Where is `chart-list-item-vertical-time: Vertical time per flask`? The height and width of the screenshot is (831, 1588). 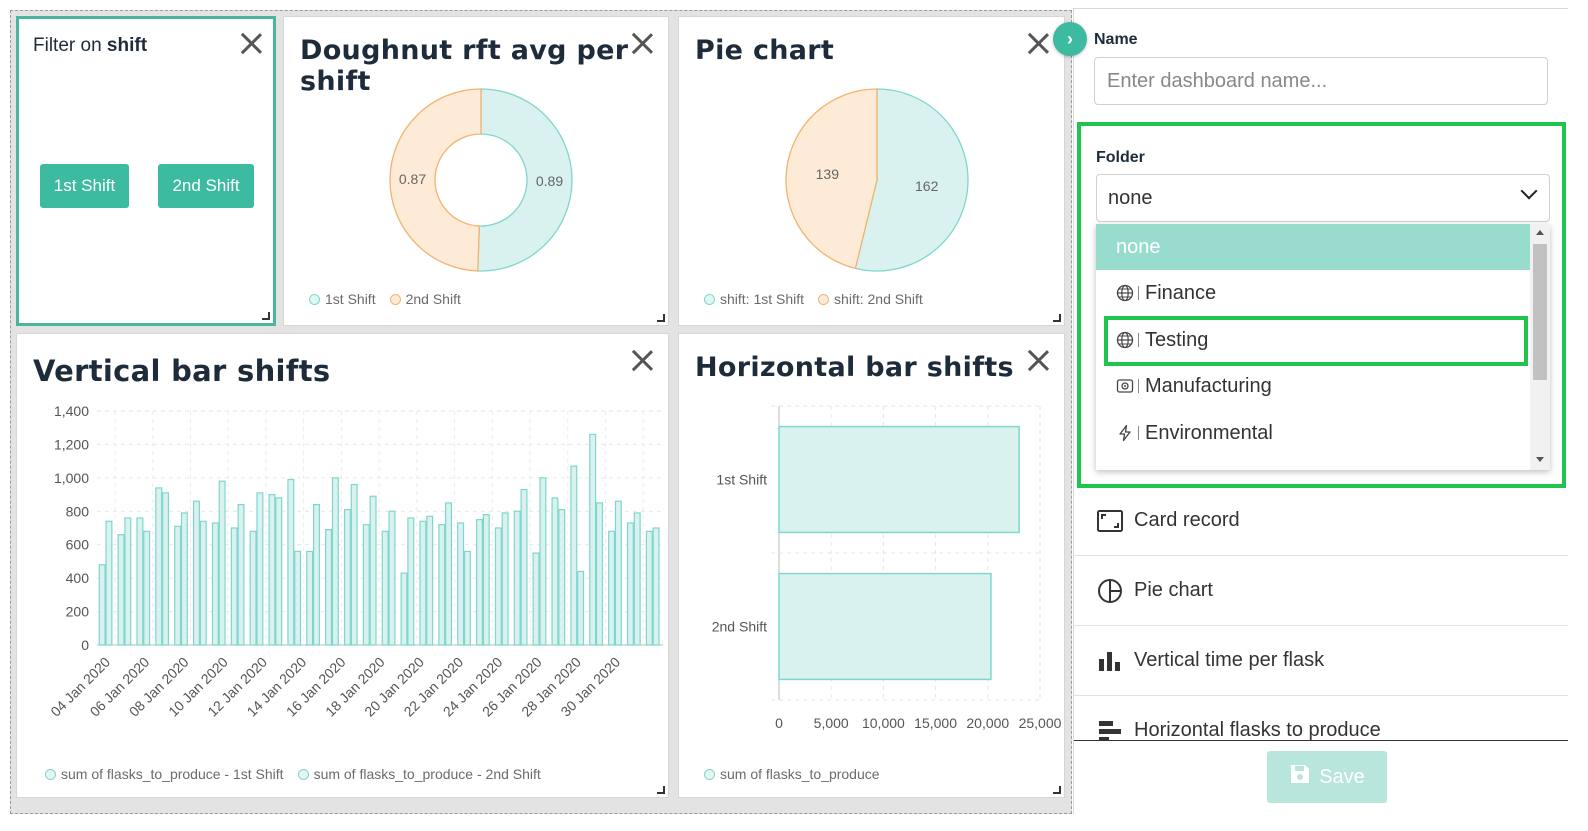
chart-list-item-vertical-time: Vertical time per flask is located at coordinates (1321, 661).